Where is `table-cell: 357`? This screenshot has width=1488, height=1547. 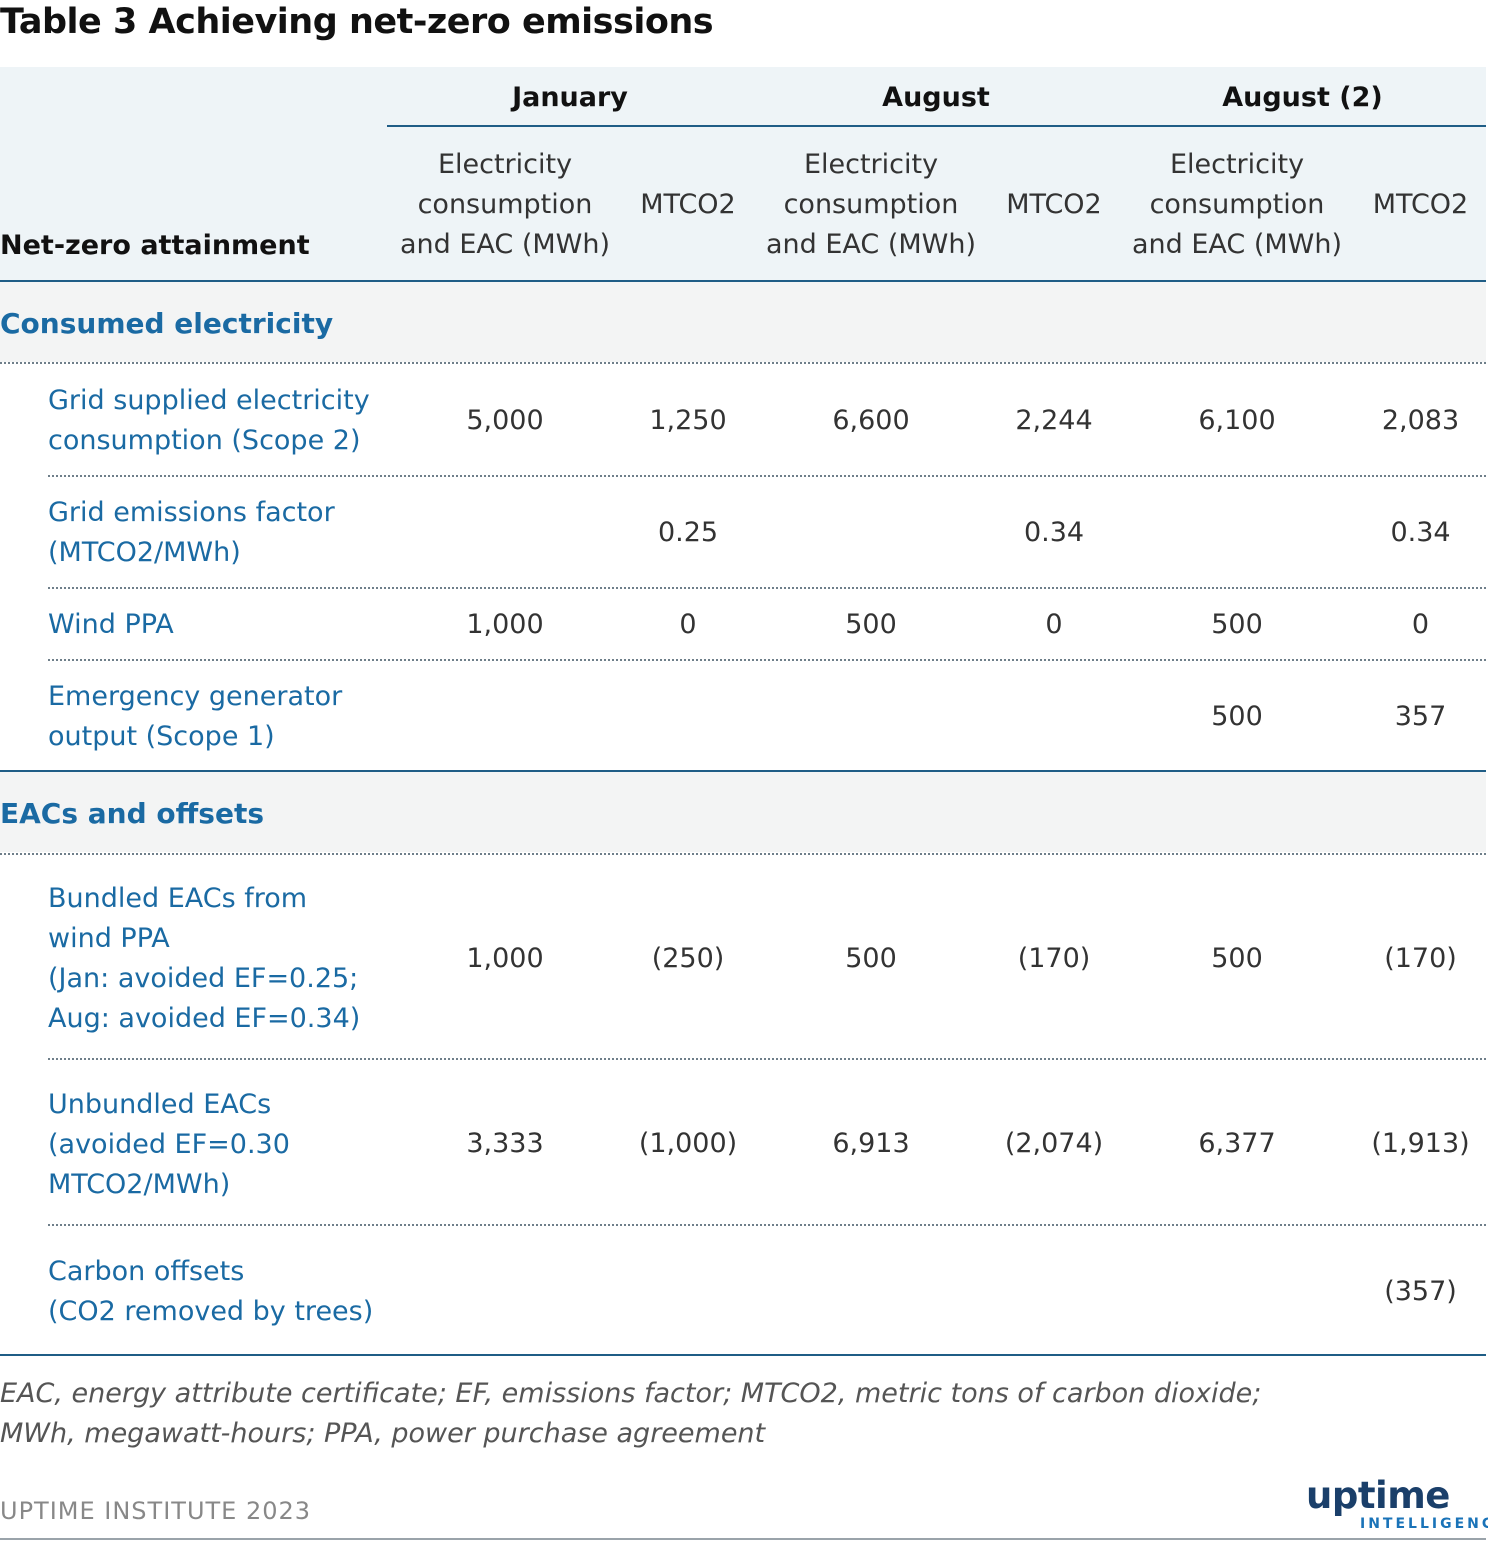 table-cell: 357 is located at coordinates (1420, 716).